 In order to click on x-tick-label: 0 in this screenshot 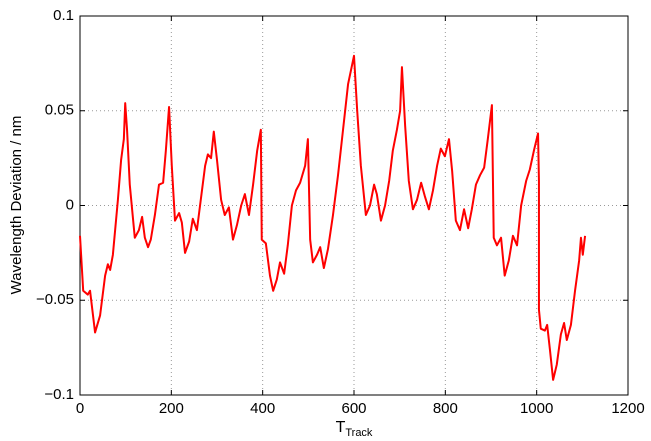, I will do `click(80, 408)`.